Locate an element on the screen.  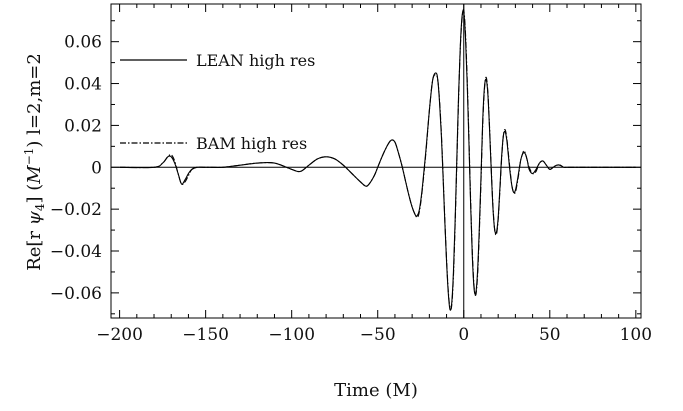
y-tick-label: −0.06 is located at coordinates (76, 294).